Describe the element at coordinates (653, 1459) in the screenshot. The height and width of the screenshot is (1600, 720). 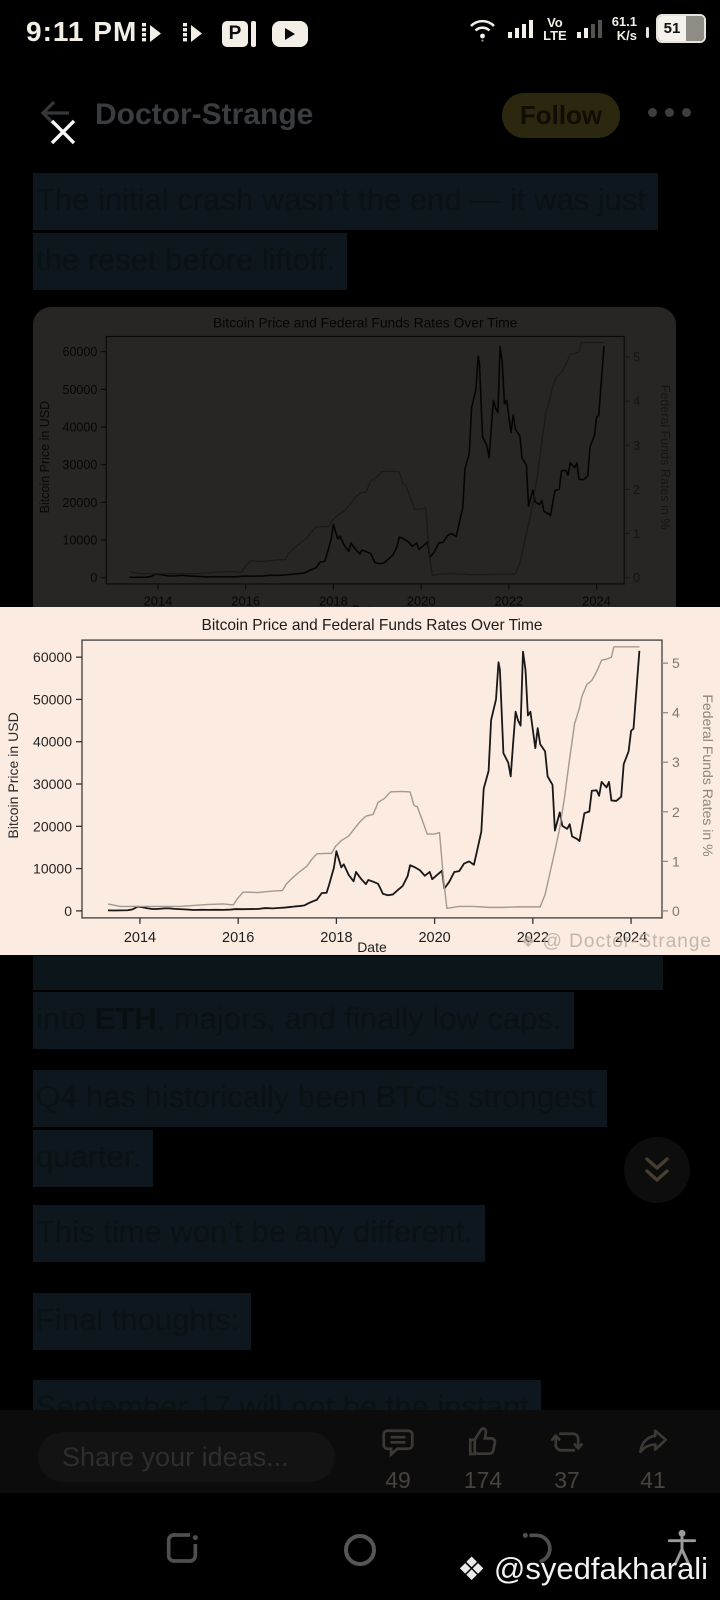
I see `share-button: 41` at that location.